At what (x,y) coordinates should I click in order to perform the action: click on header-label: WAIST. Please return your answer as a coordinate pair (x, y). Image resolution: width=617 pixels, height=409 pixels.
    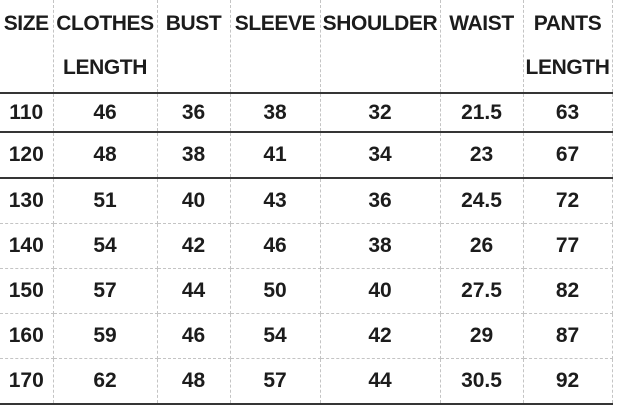
    Looking at the image, I should click on (481, 23).